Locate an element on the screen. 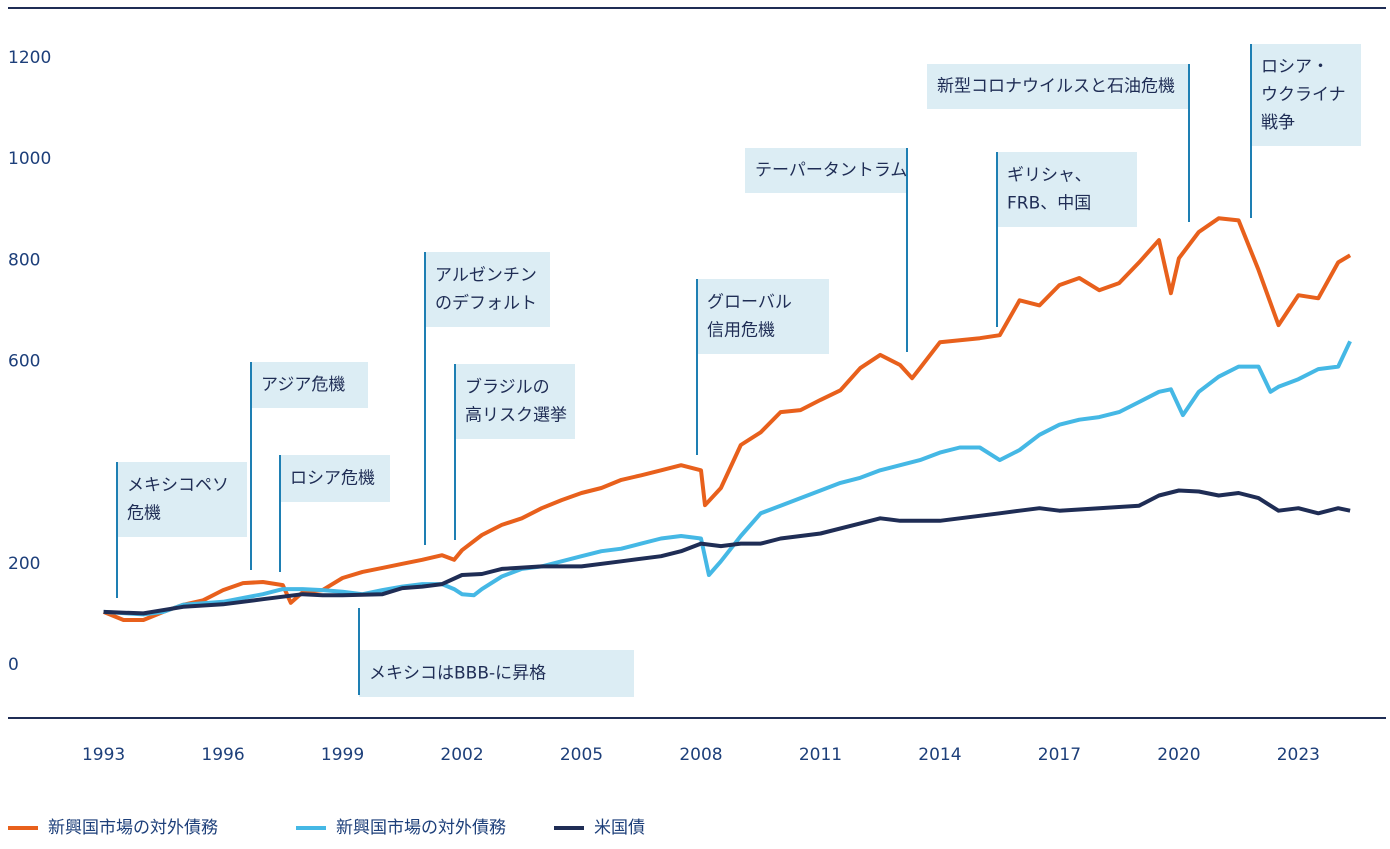  annotation-text: メキシコペソ is located at coordinates (178, 486).